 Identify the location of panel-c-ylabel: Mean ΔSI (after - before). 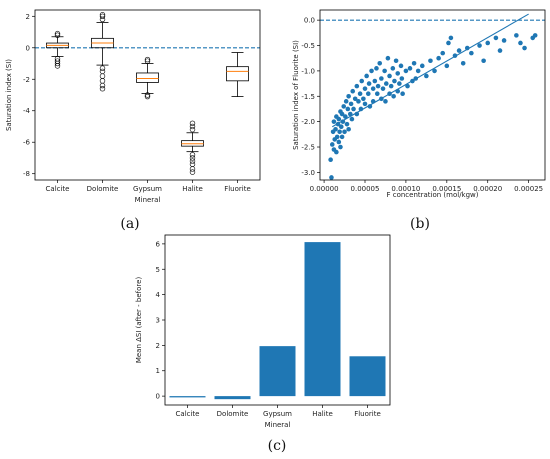
(139, 320).